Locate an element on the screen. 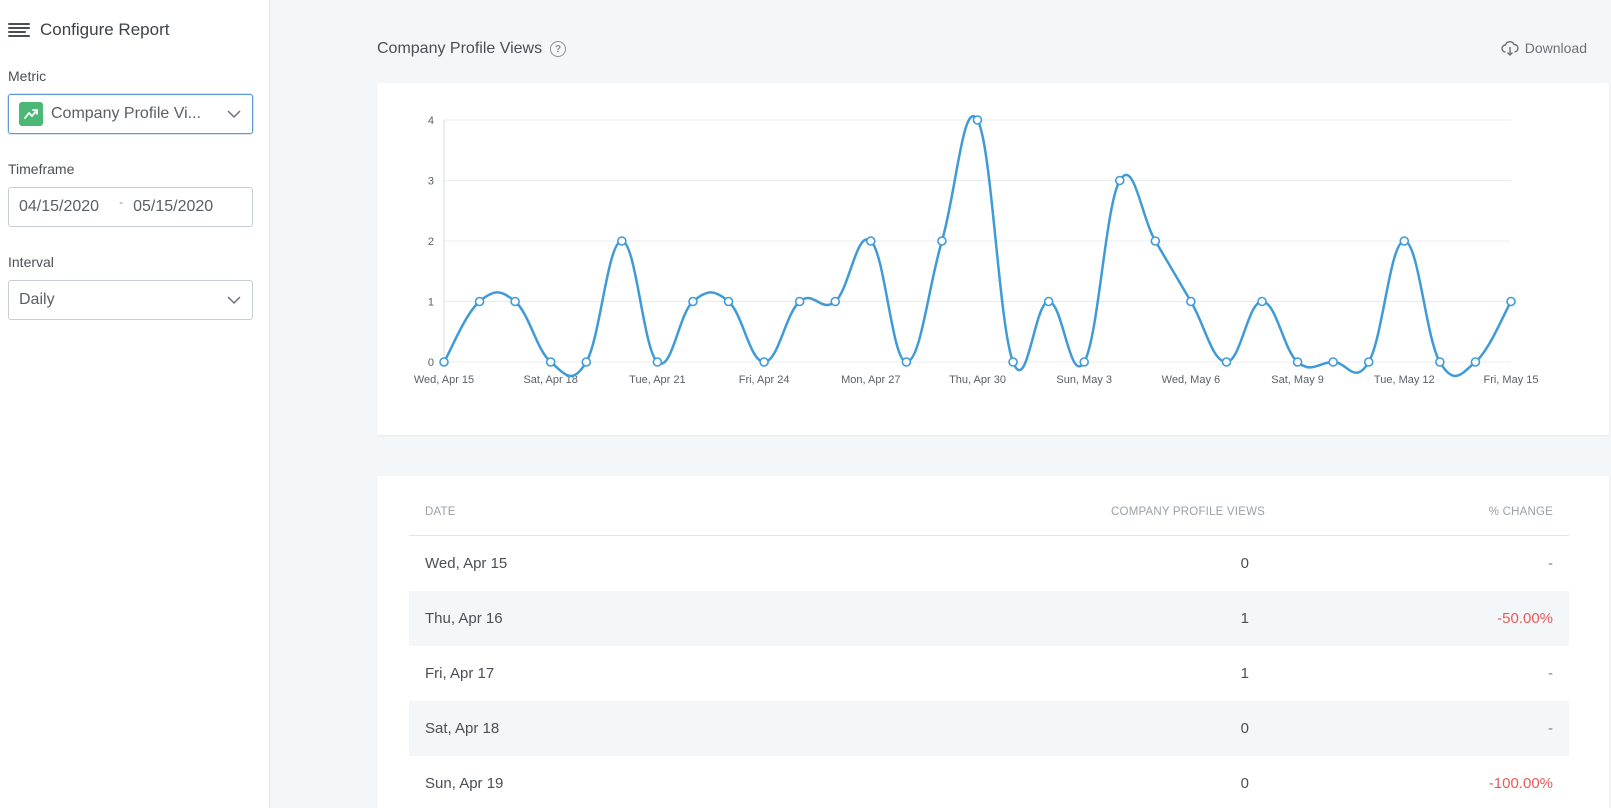  timeframe-picker: 04/15/2020 - 05/15/2020 is located at coordinates (130, 207).